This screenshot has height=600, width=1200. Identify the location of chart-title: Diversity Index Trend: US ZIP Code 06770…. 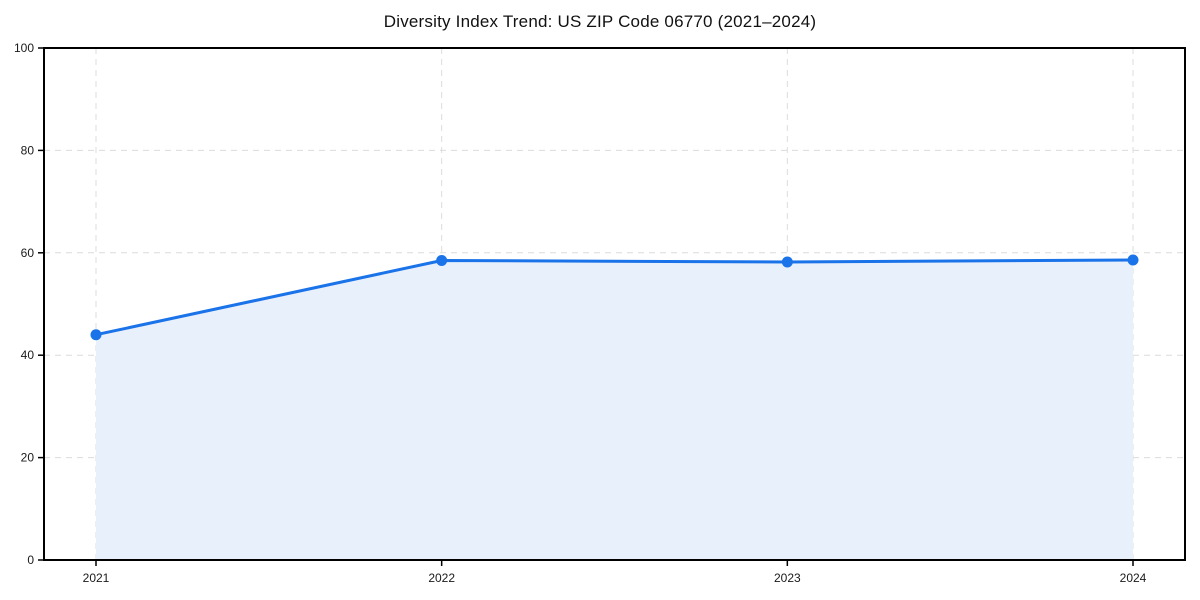
(600, 21).